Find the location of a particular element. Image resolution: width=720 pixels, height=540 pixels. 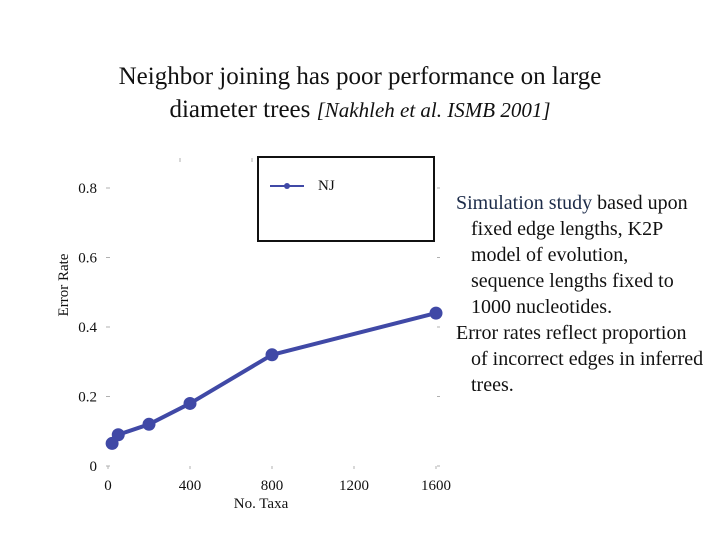

legend-box is located at coordinates (346, 199).